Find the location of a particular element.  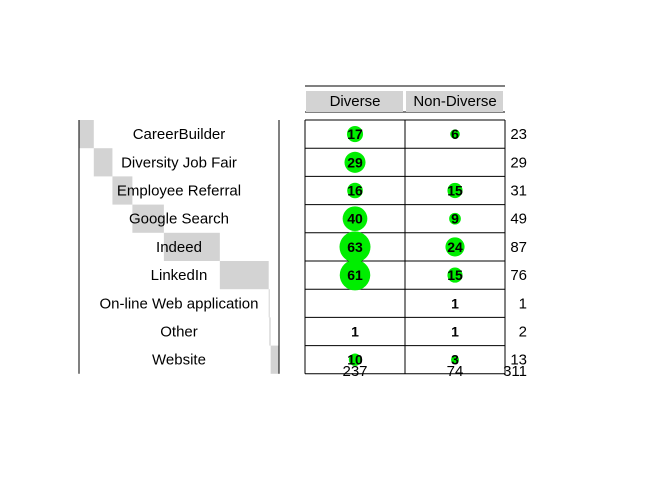

row-total: 49 is located at coordinates (518, 219).